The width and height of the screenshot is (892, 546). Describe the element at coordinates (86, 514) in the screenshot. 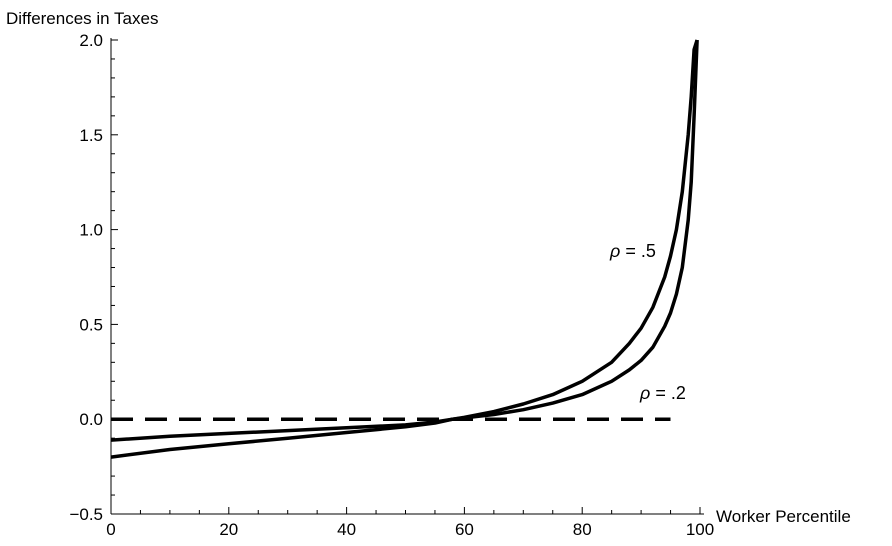

I see `y-tick-label: −0.5` at that location.